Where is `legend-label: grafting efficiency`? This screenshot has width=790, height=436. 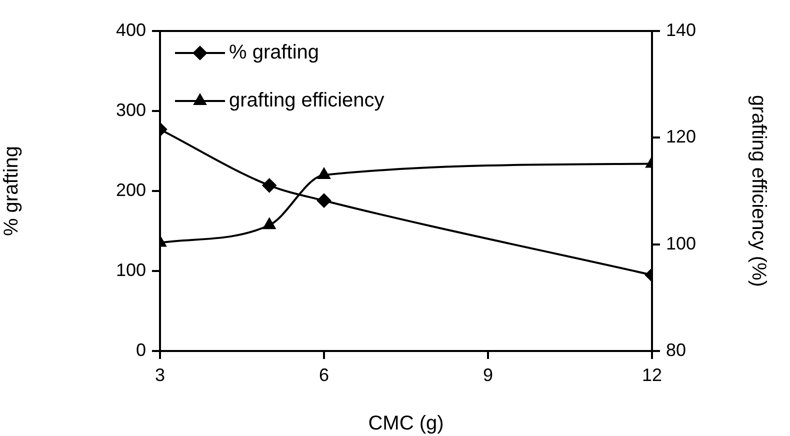
legend-label: grafting efficiency is located at coordinates (306, 101).